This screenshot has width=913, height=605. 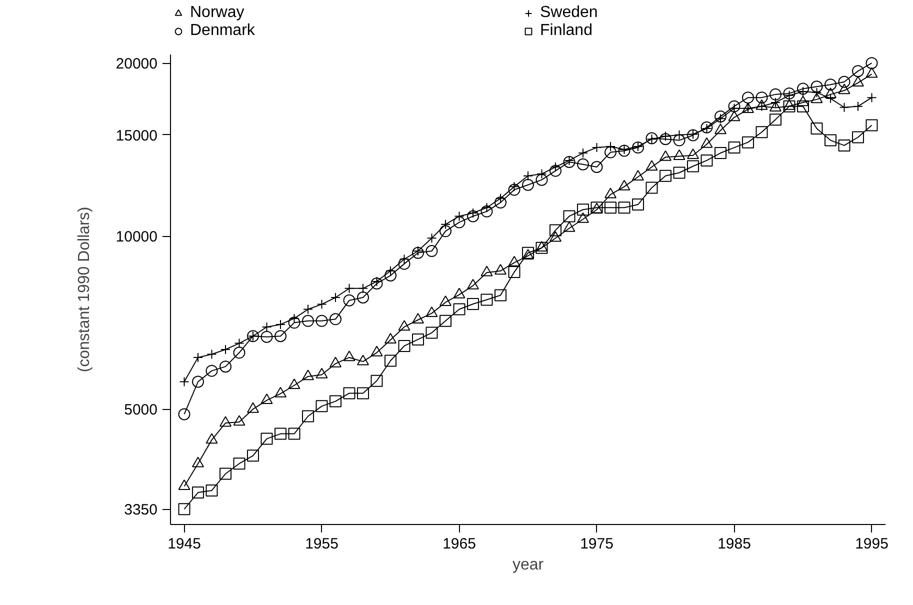 I want to click on y-axis-title: (constant 1990 Dollars), so click(x=84, y=289).